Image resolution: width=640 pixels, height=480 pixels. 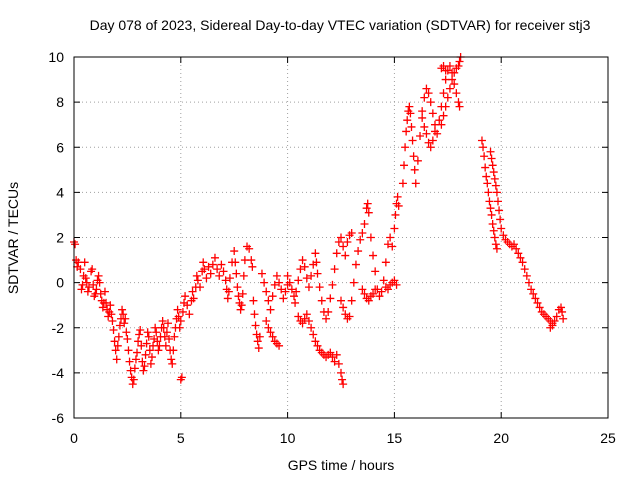 What do you see at coordinates (58, 373) in the screenshot?
I see `y-tick-label: -4` at bounding box center [58, 373].